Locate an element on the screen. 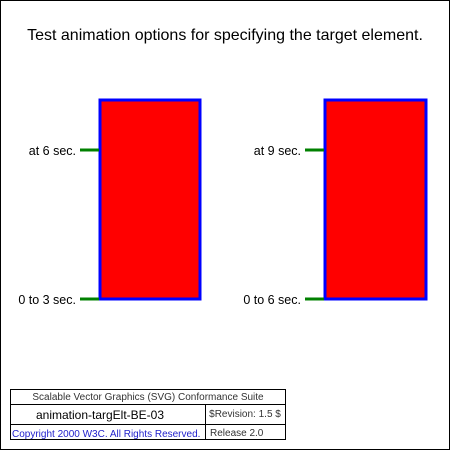 Image resolution: width=450 pixels, height=450 pixels. footer-revision: $Revision: 1.5 $ is located at coordinates (245, 414).